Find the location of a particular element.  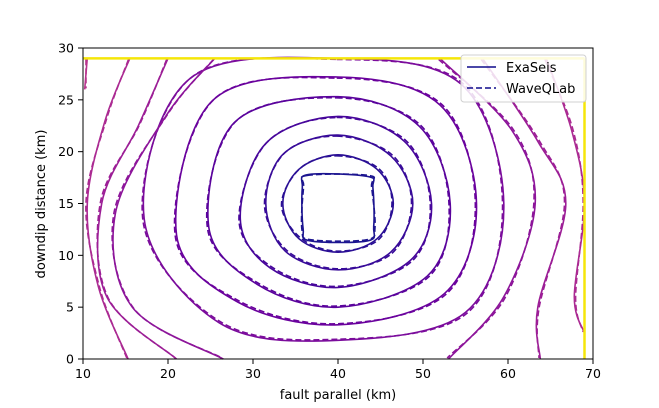

y-tick-label-20: 20 is located at coordinates (66, 151).